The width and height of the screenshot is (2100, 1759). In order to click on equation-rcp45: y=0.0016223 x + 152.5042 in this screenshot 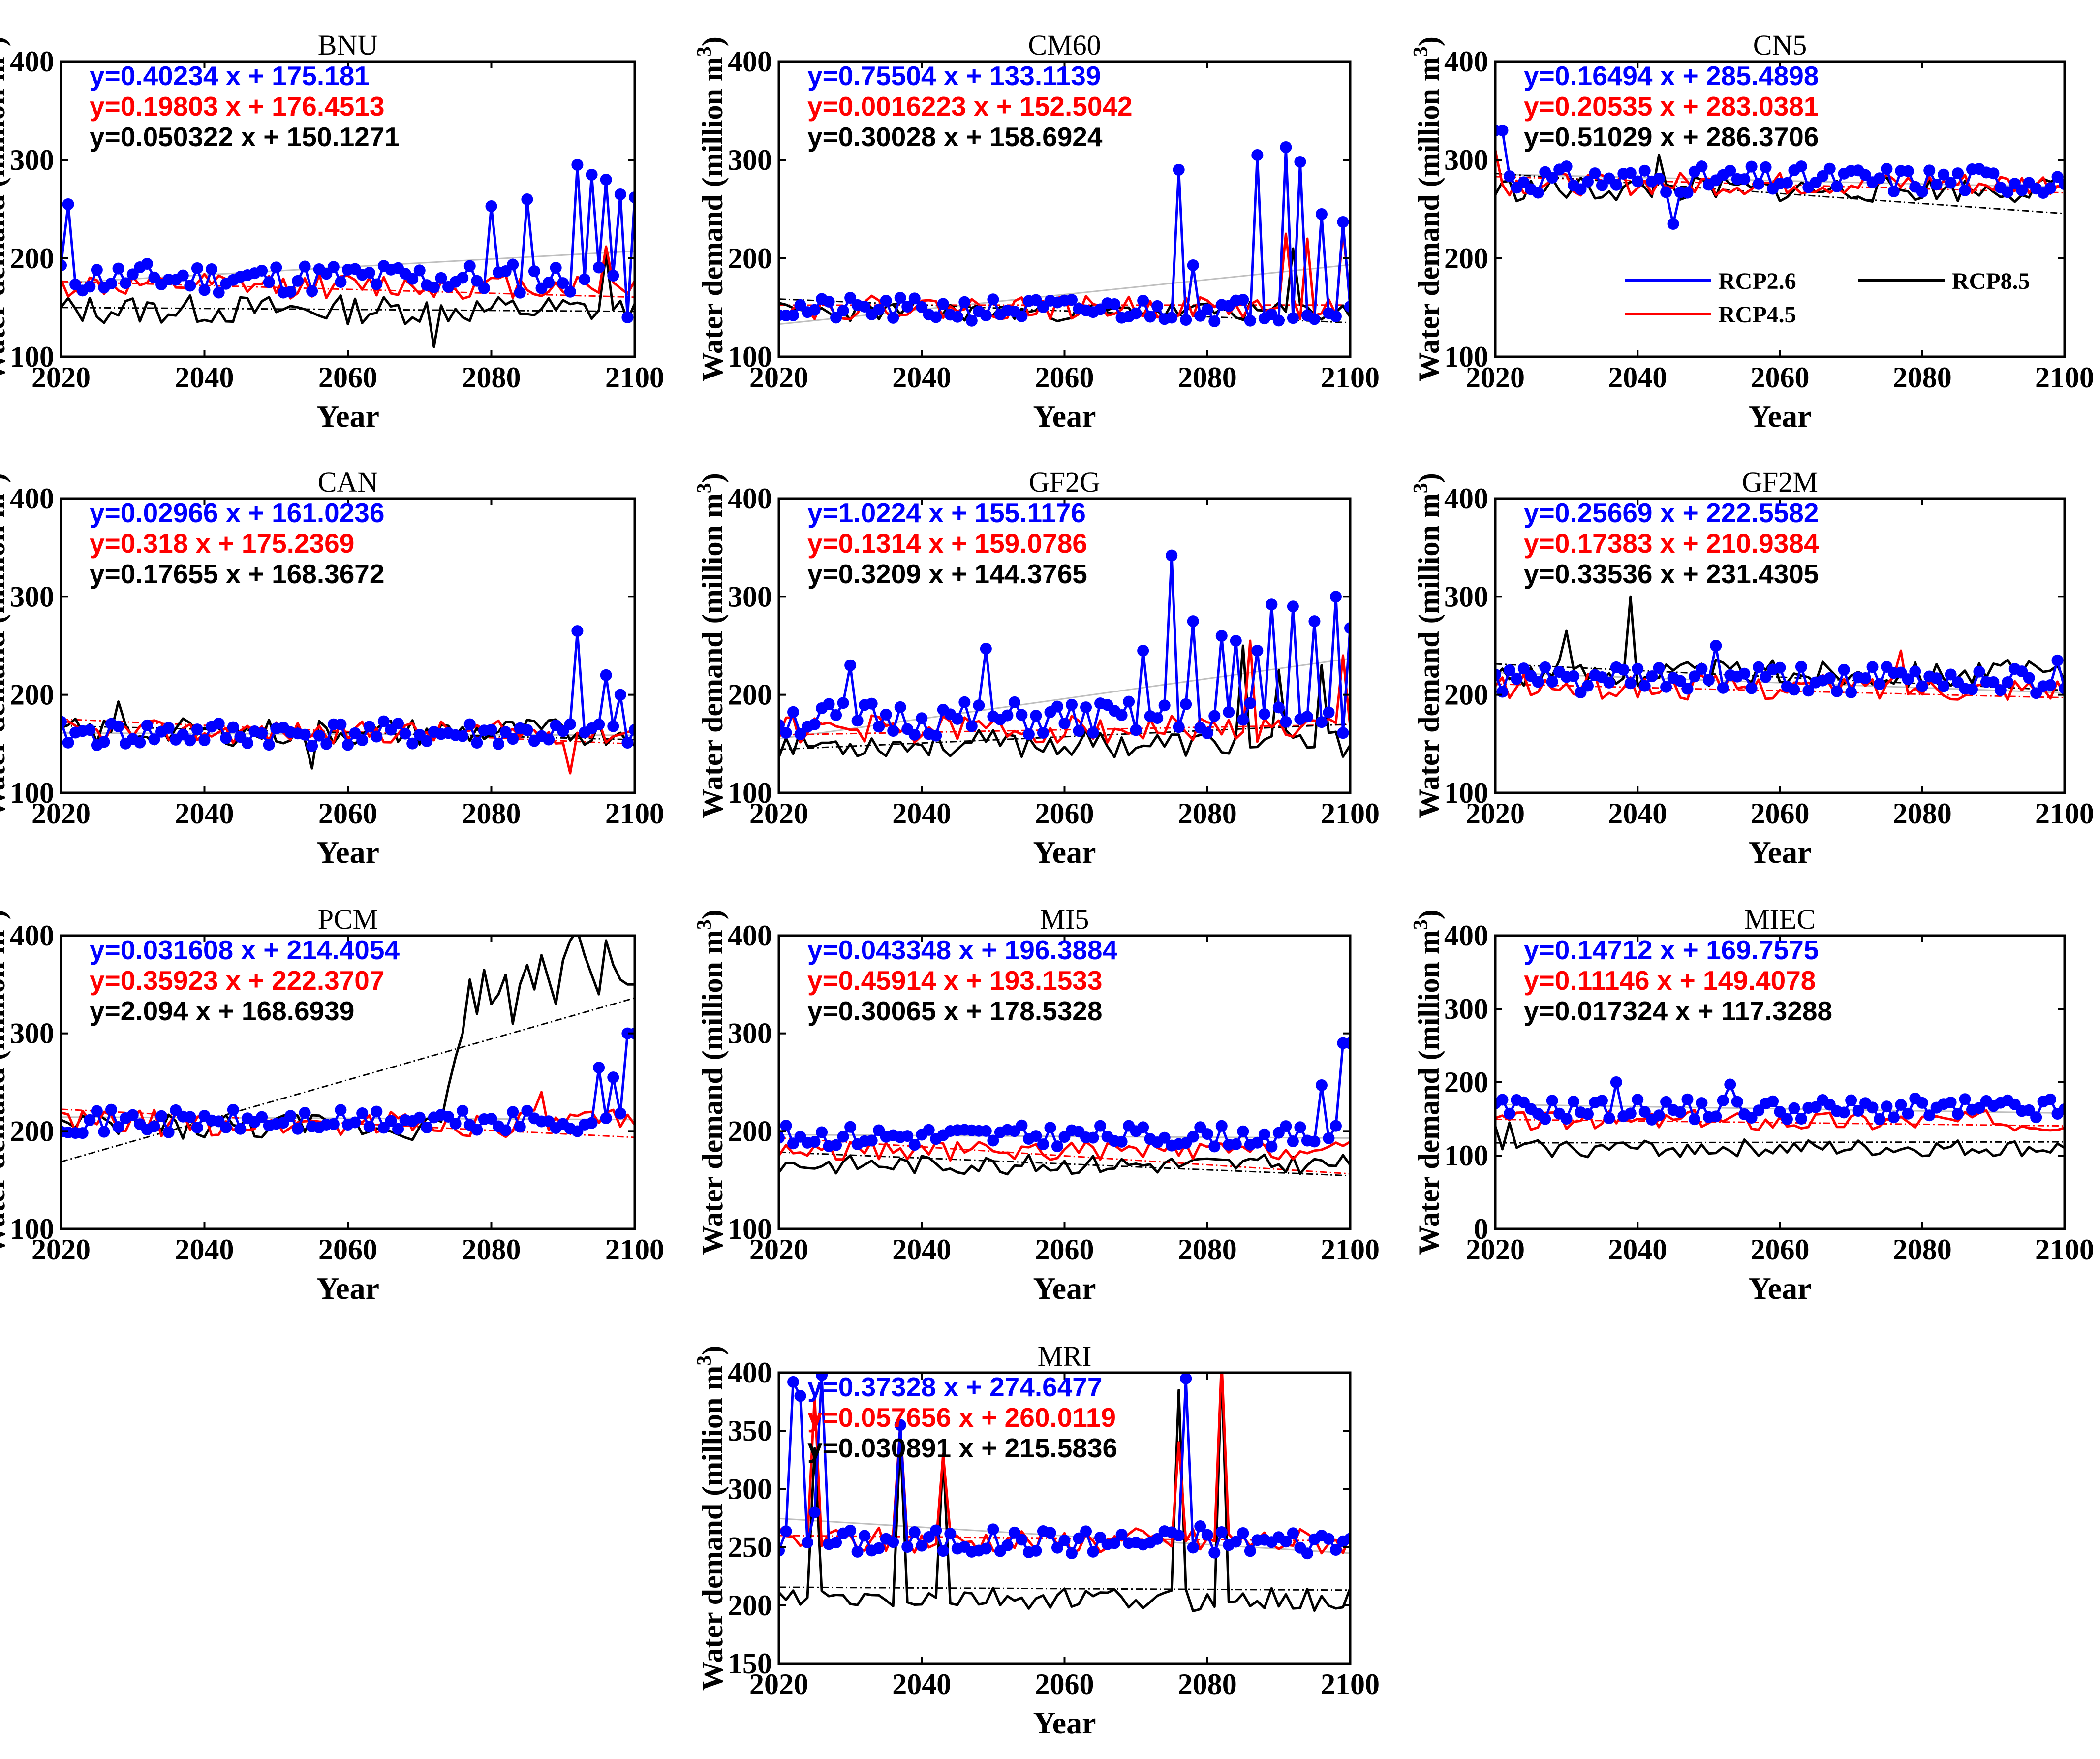, I will do `click(970, 106)`.